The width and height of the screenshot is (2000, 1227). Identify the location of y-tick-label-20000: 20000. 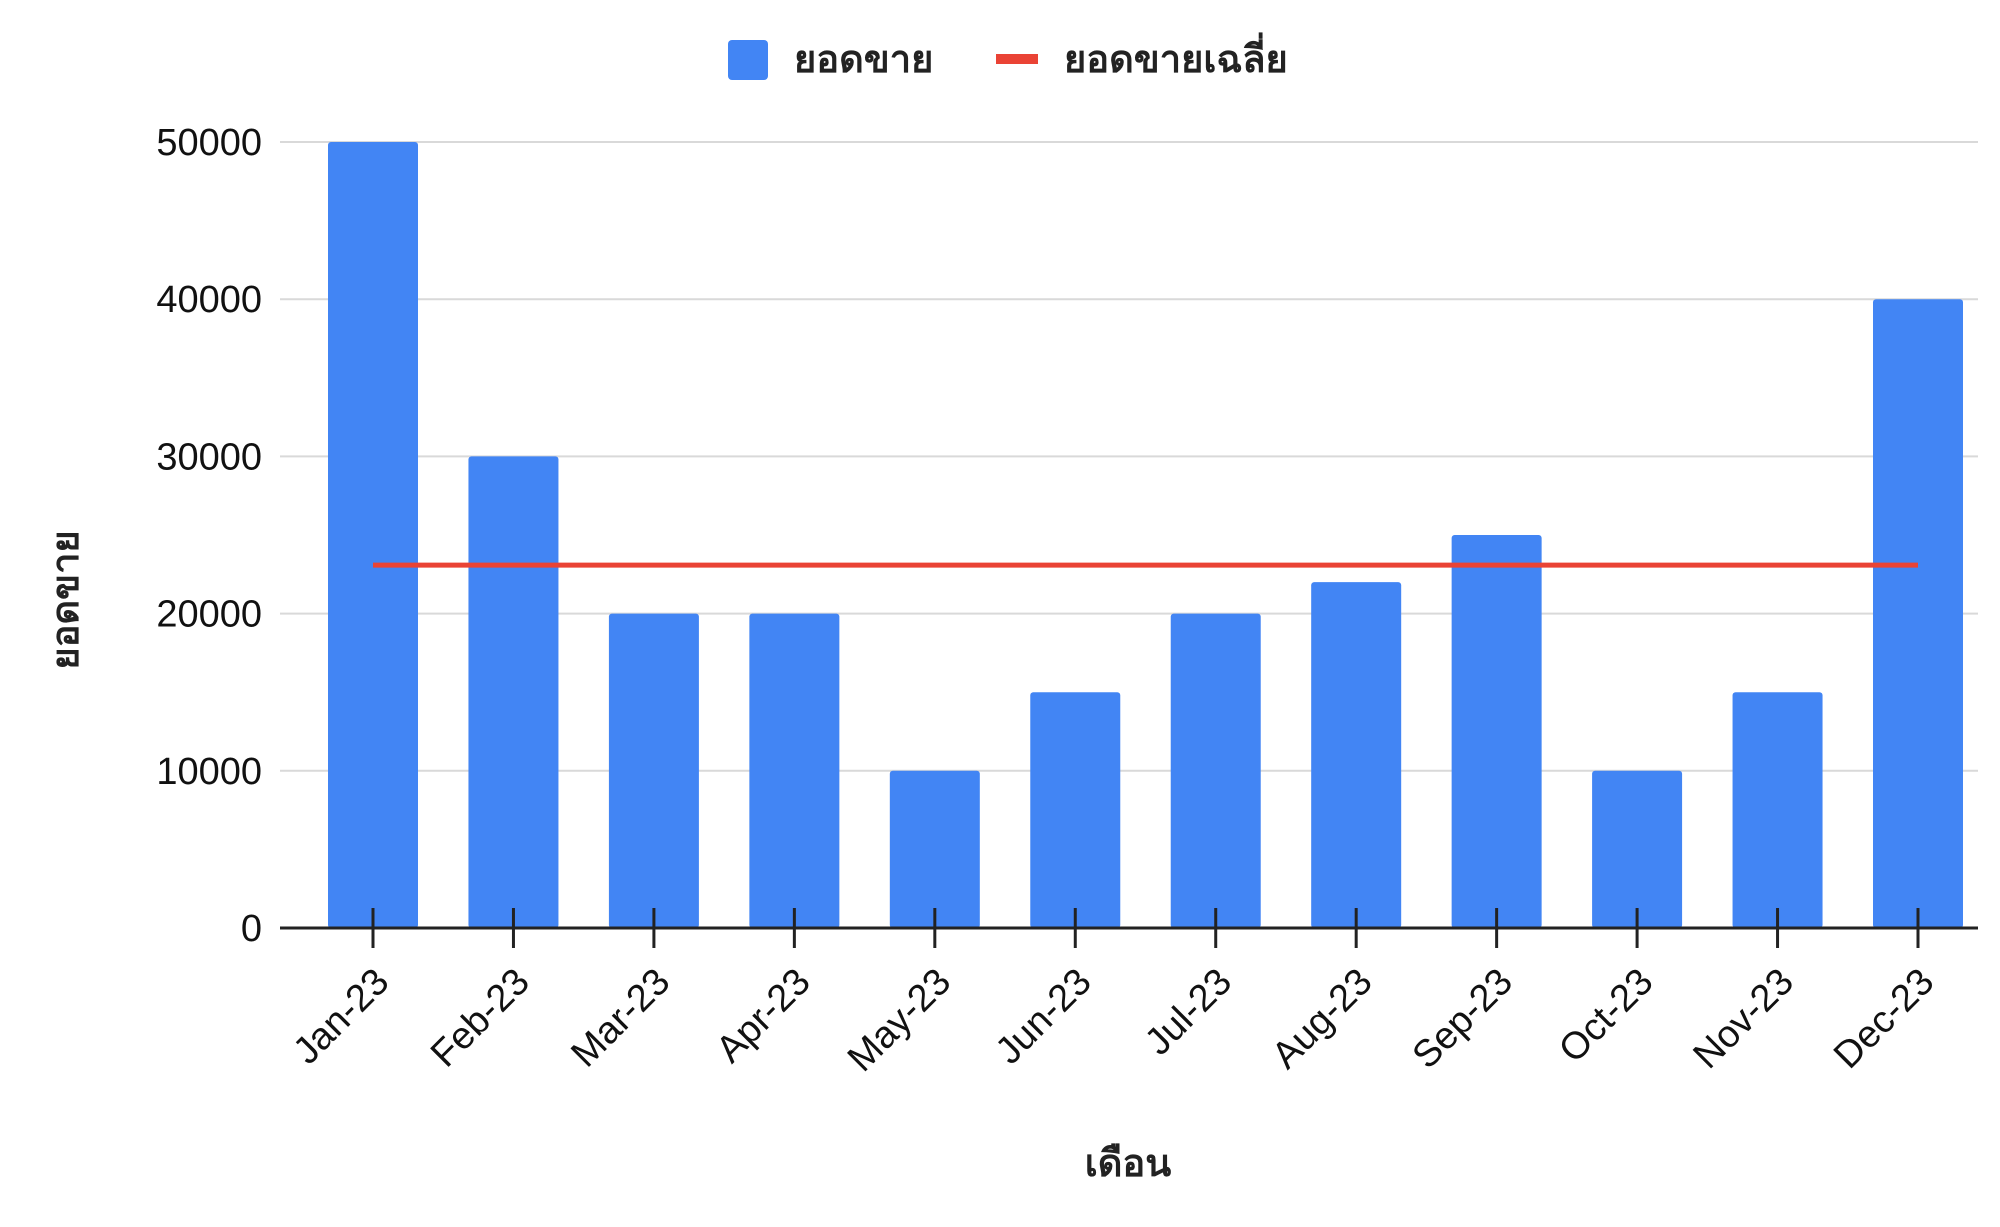
(209, 615).